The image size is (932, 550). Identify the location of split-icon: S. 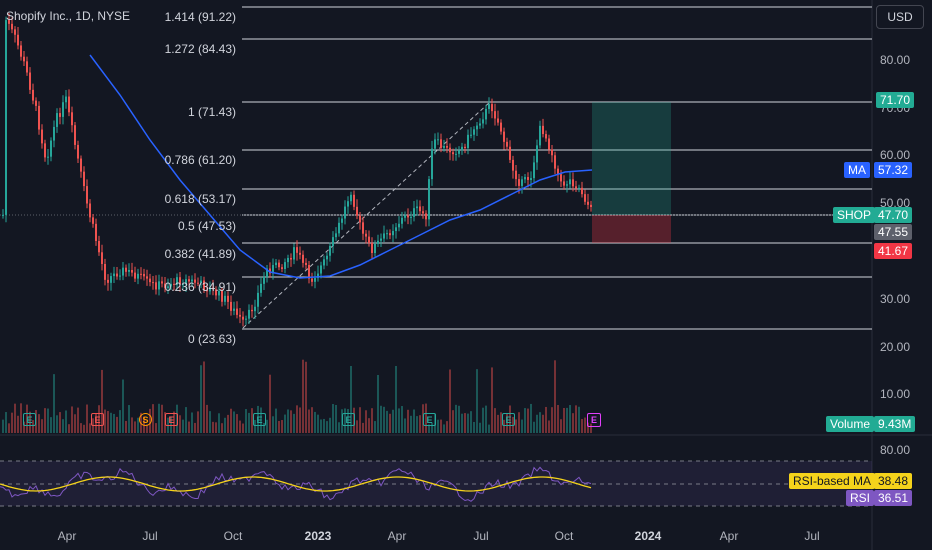
(145, 419).